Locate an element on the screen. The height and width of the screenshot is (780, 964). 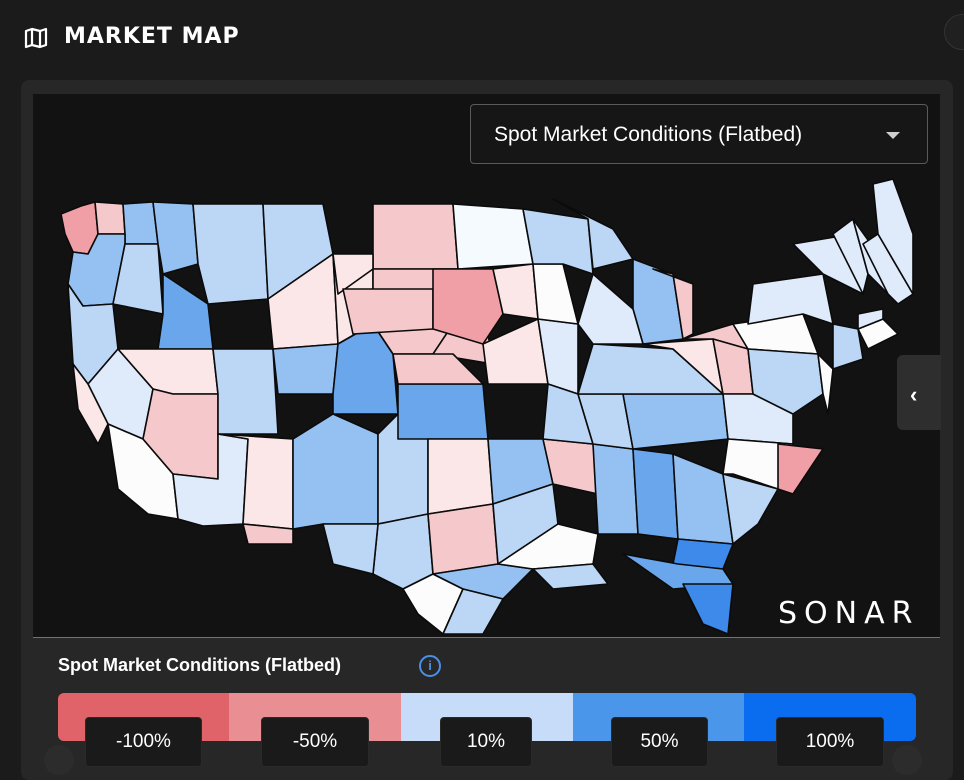
region-fl-peninsula is located at coordinates (708, 609).